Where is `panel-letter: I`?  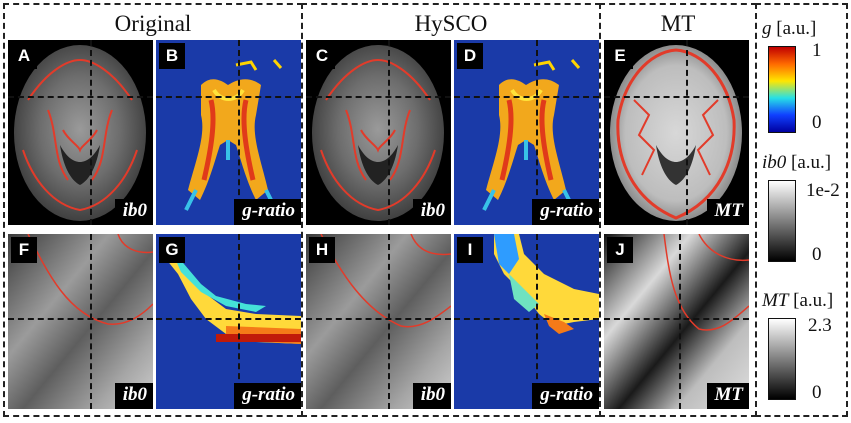
panel-letter: I is located at coordinates (470, 250).